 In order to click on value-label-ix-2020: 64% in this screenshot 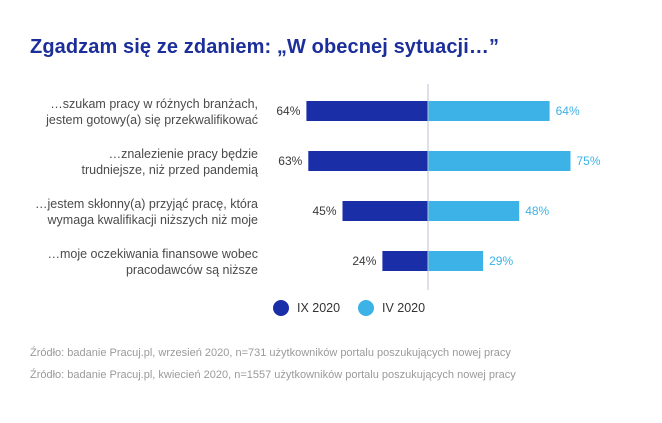, I will do `click(288, 111)`.